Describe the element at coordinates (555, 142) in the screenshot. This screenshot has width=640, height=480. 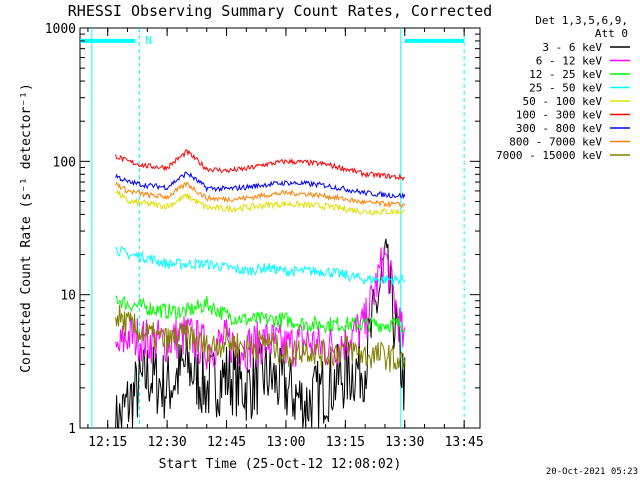
I see `legend-label-7: 800 - 7000 keV` at that location.